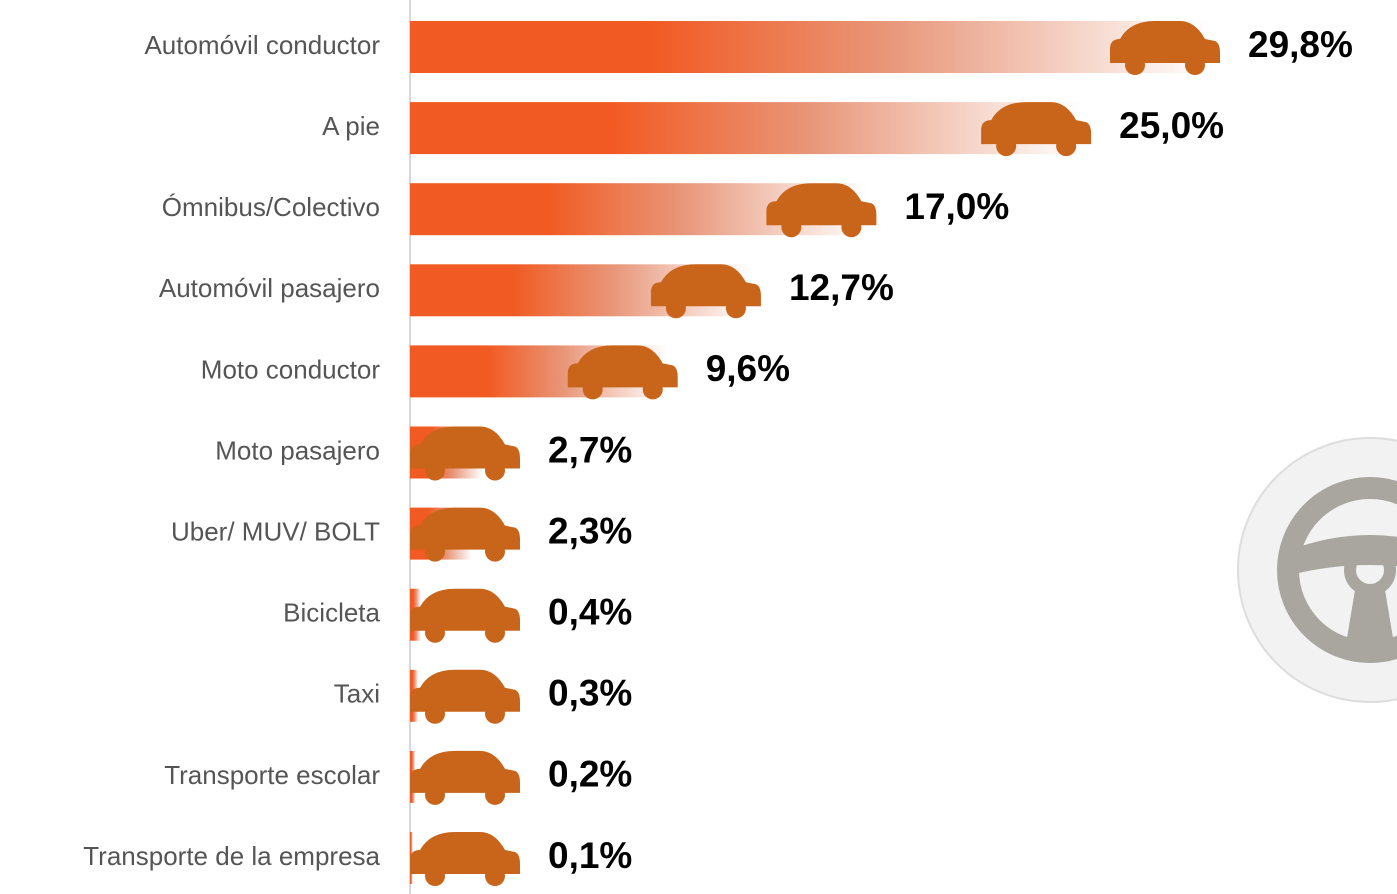 The height and width of the screenshot is (894, 1397). I want to click on category-label: Moto conductor, so click(291, 369).